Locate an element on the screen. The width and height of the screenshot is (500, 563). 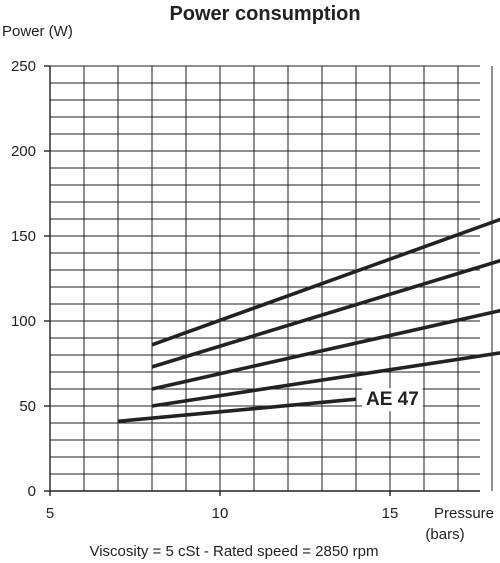
series-labels: AE 97AE 77AE 67AE 57AE 47 is located at coordinates (392, 400).